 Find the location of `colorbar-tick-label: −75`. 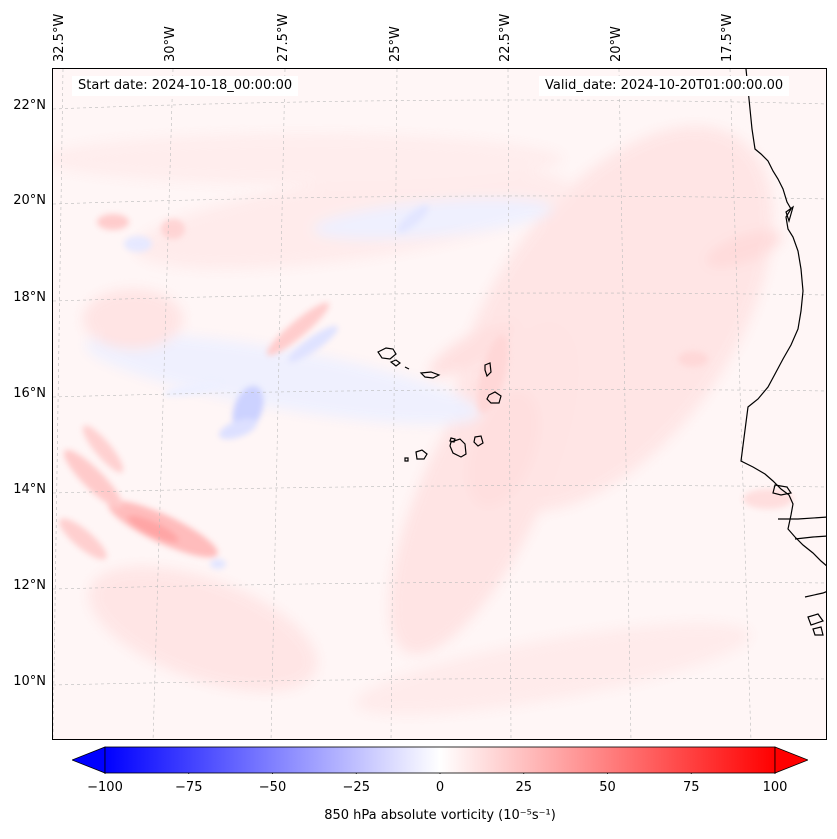

colorbar-tick-label: −75 is located at coordinates (189, 787).